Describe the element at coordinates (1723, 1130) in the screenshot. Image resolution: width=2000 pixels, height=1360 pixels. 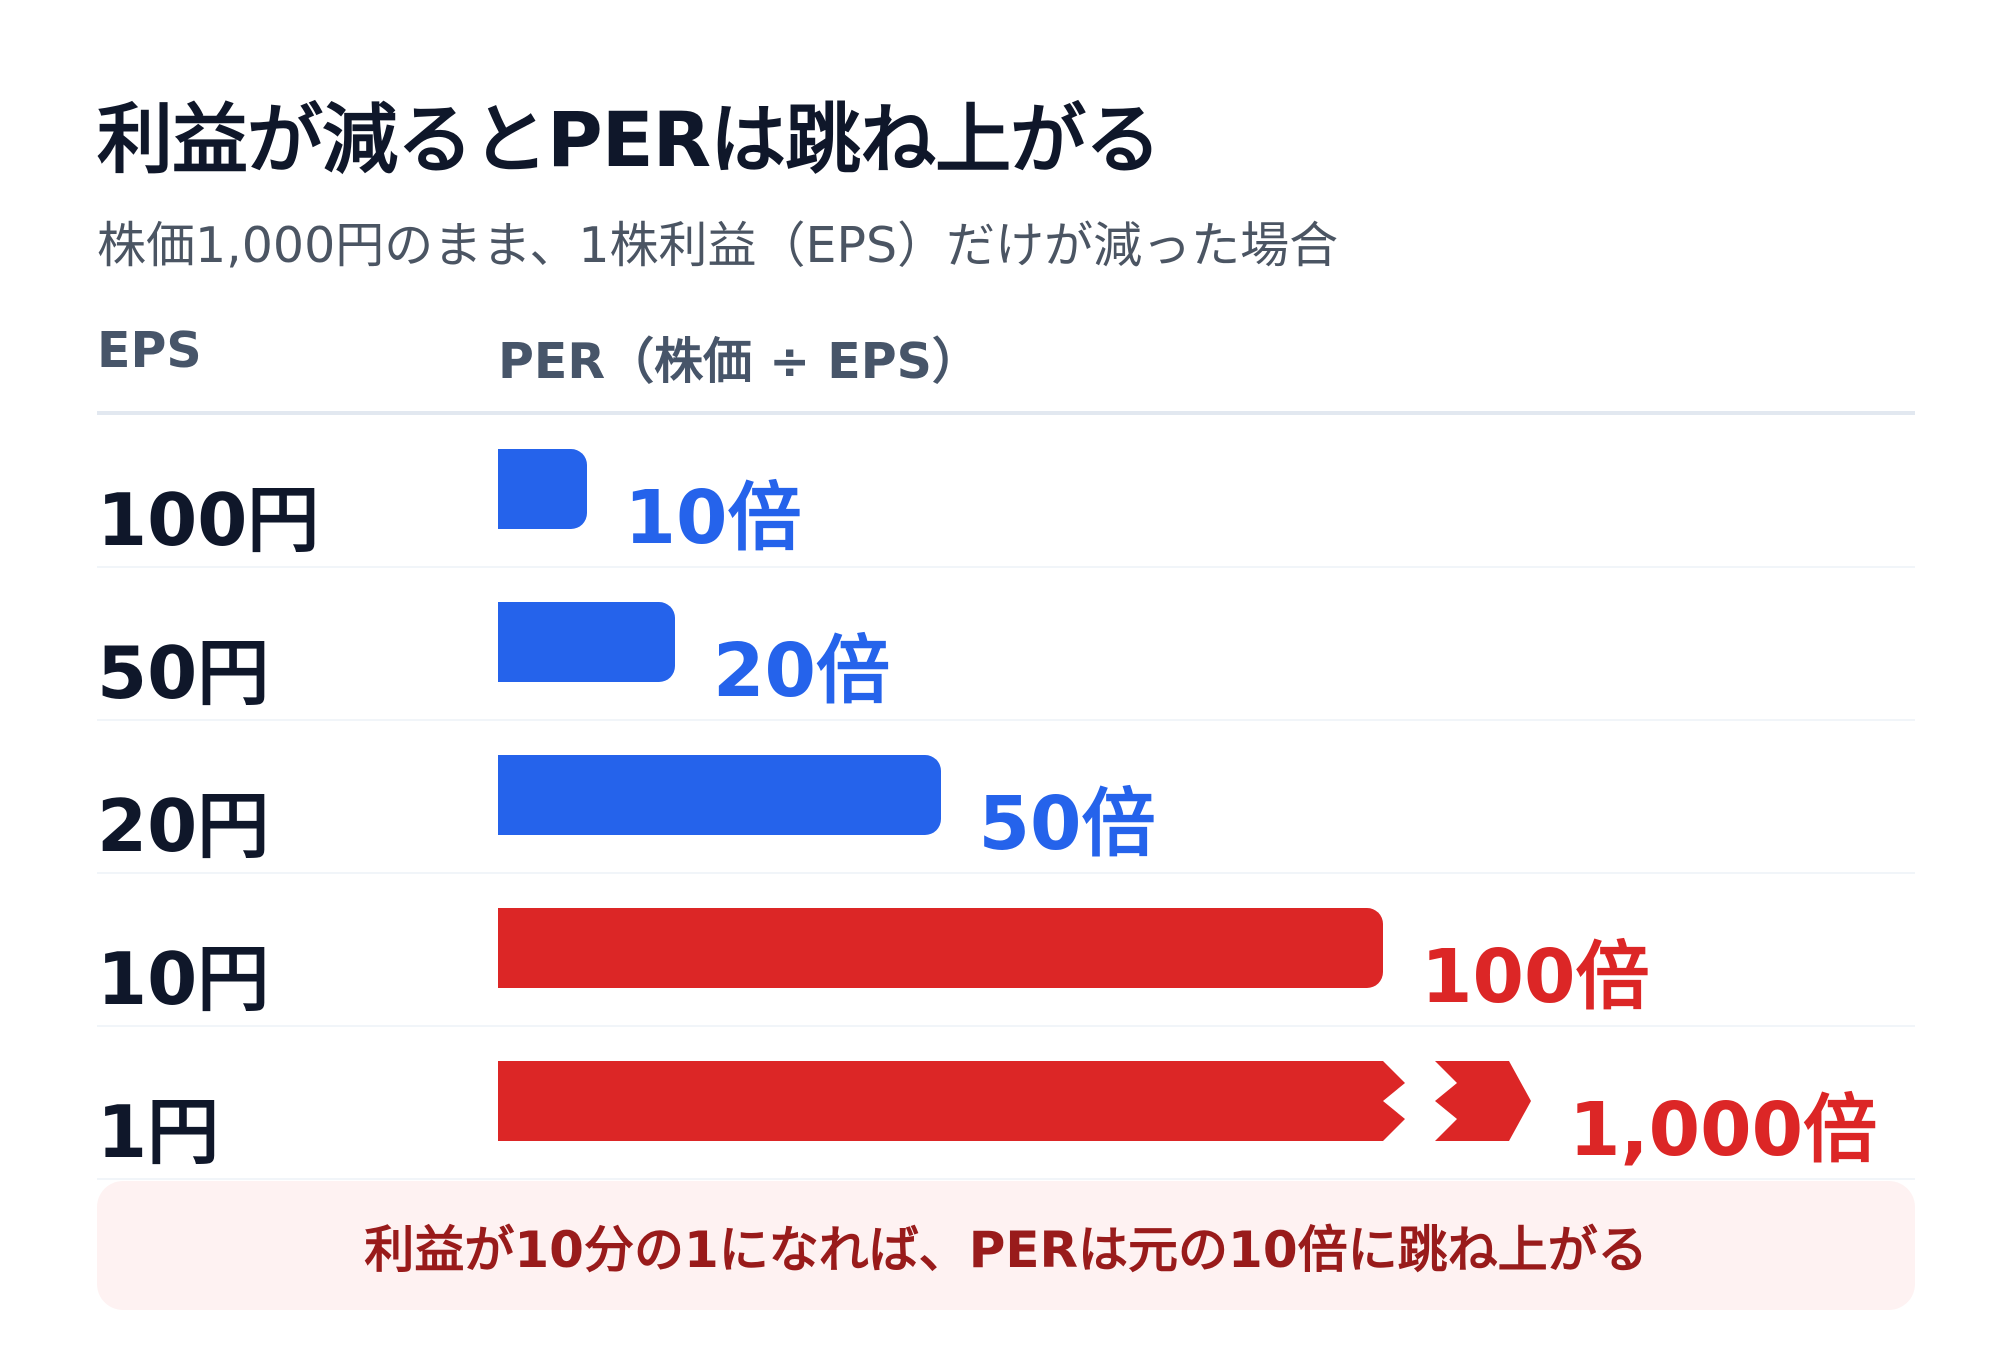
I see `per-value-label: 1,000倍` at that location.